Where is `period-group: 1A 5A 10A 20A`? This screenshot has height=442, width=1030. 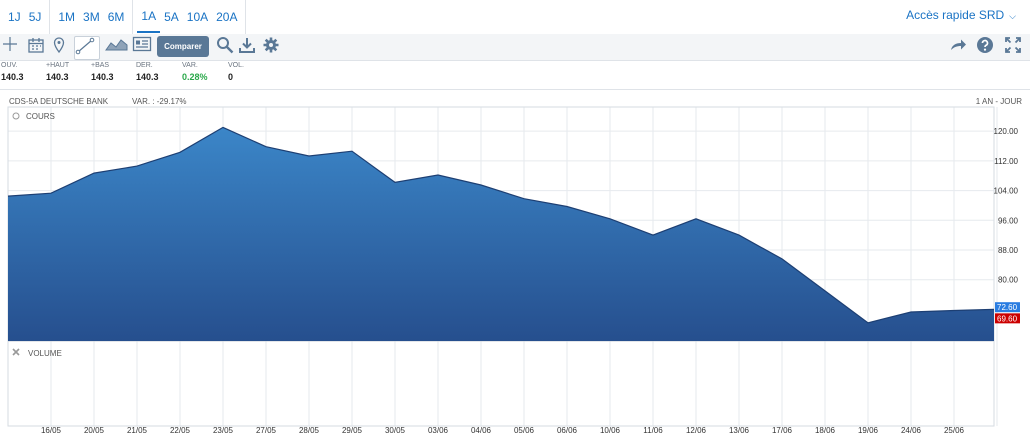 period-group: 1A 5A 10A 20A is located at coordinates (190, 17).